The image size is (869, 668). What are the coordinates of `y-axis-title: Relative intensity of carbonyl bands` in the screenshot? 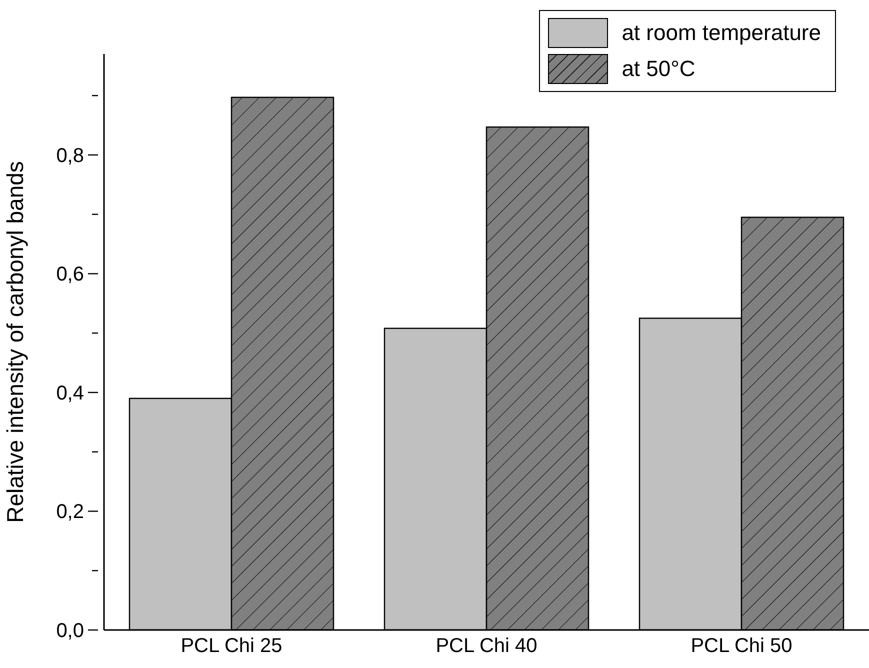 It's located at (15, 342).